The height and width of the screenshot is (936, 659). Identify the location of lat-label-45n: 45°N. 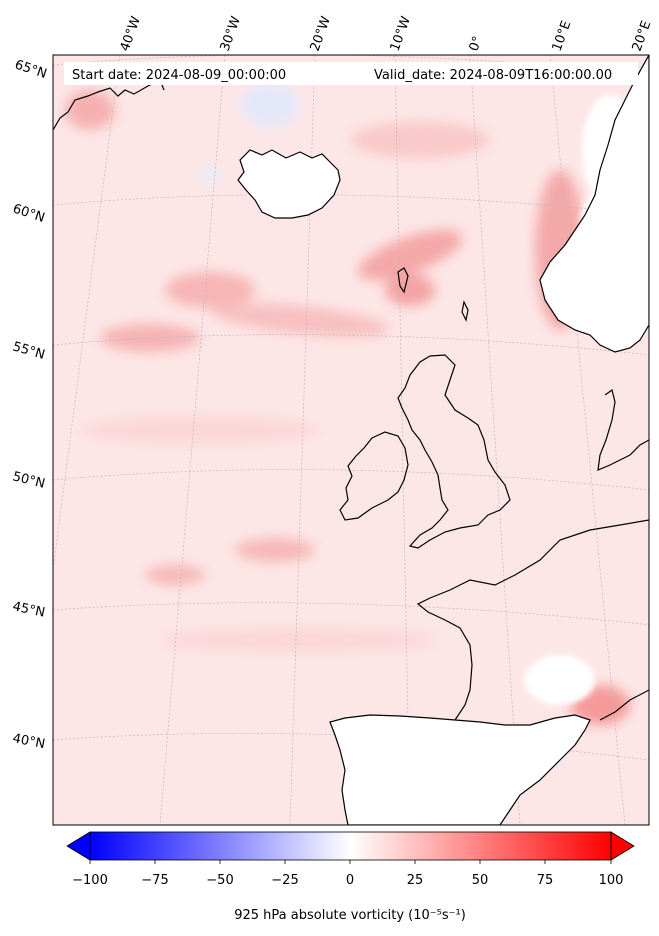
(28, 609).